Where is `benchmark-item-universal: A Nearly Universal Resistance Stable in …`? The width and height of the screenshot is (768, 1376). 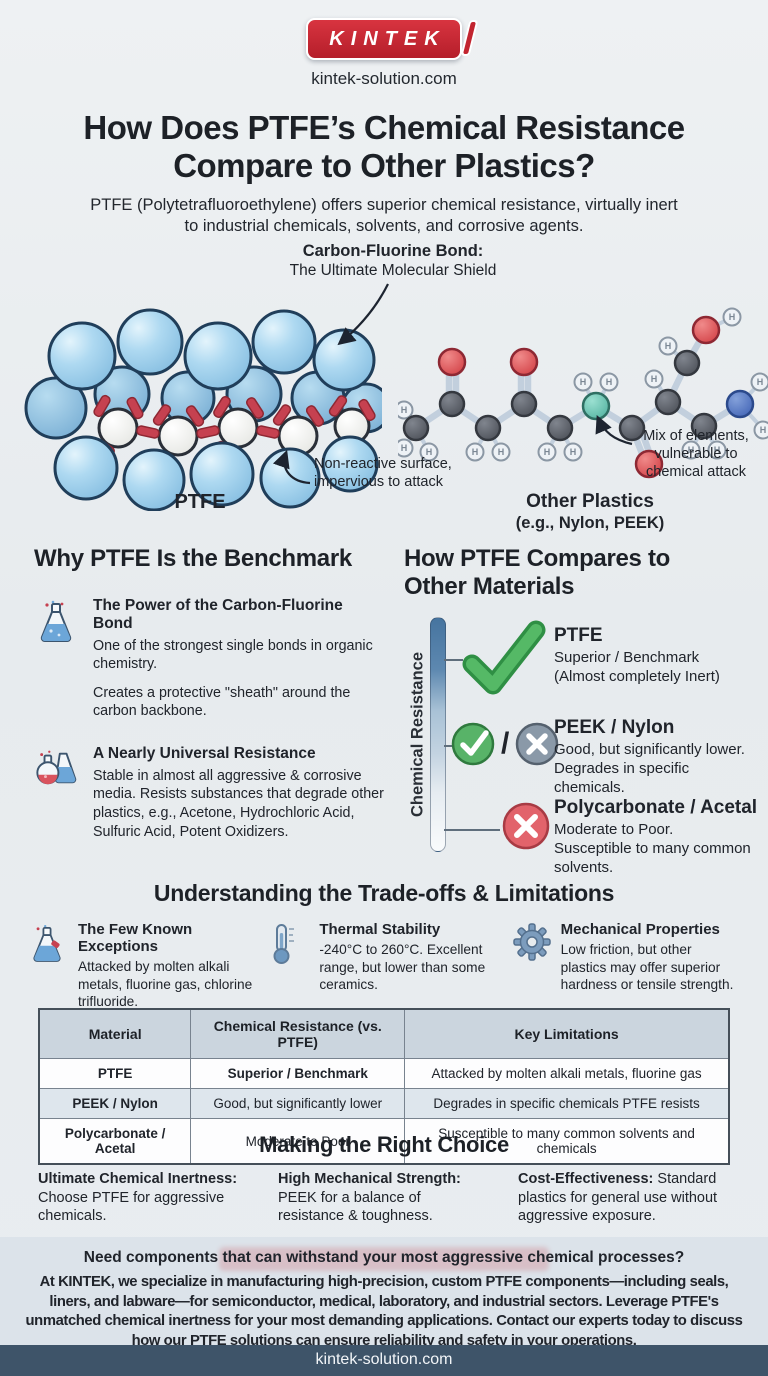 benchmark-item-universal: A Nearly Universal Resistance Stable in … is located at coordinates (210, 793).